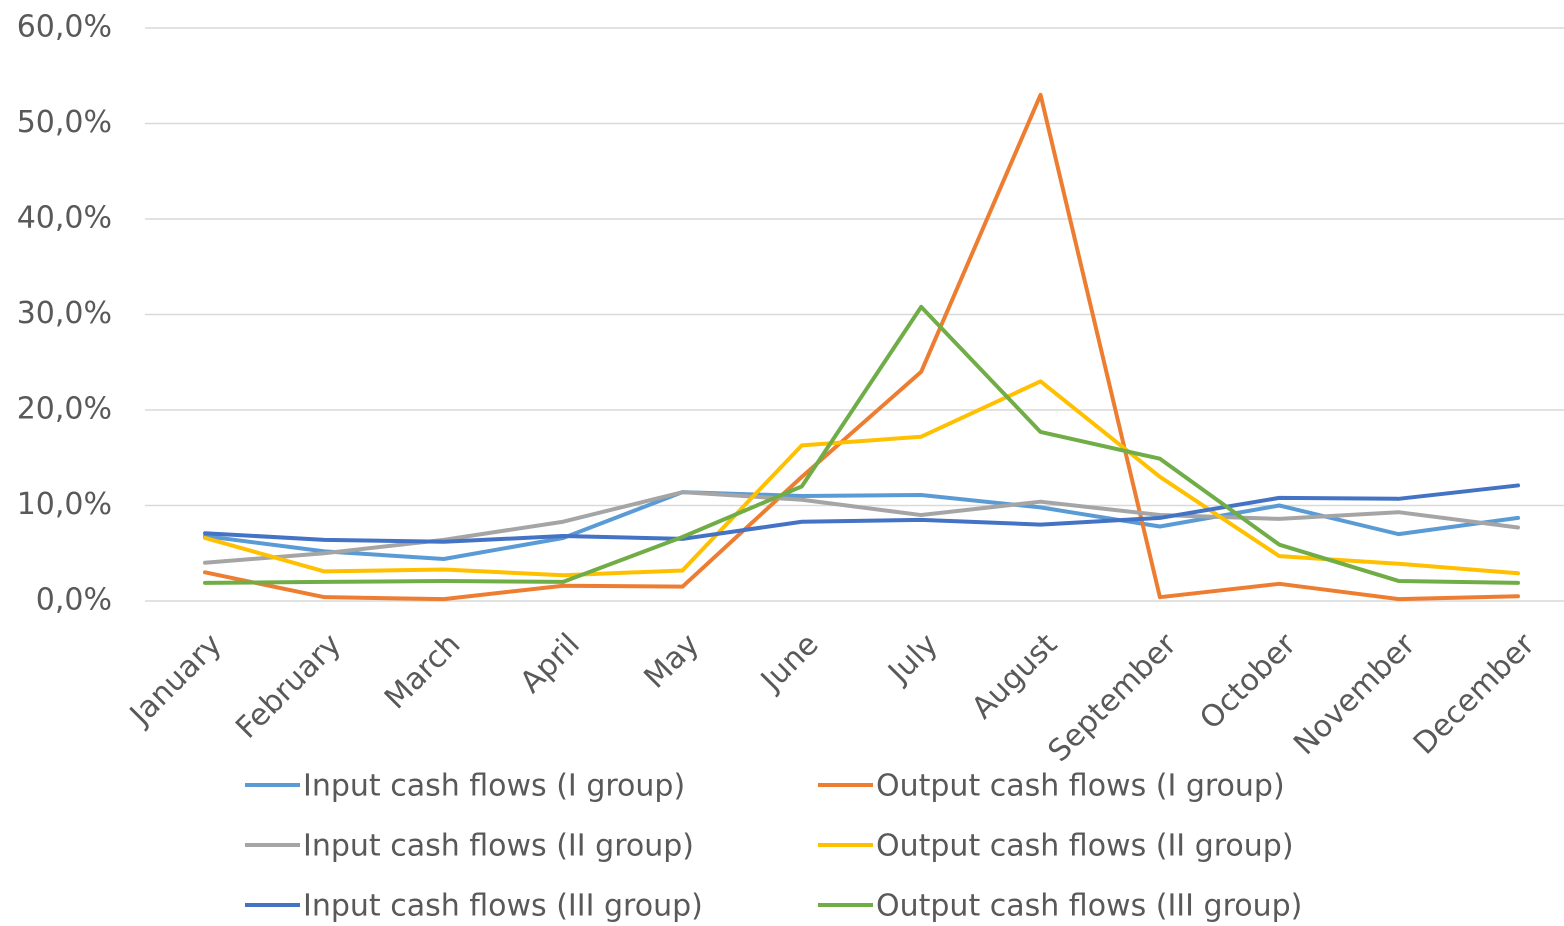  Describe the element at coordinates (672, 661) in the screenshot. I see `x-tick-label: May` at that location.